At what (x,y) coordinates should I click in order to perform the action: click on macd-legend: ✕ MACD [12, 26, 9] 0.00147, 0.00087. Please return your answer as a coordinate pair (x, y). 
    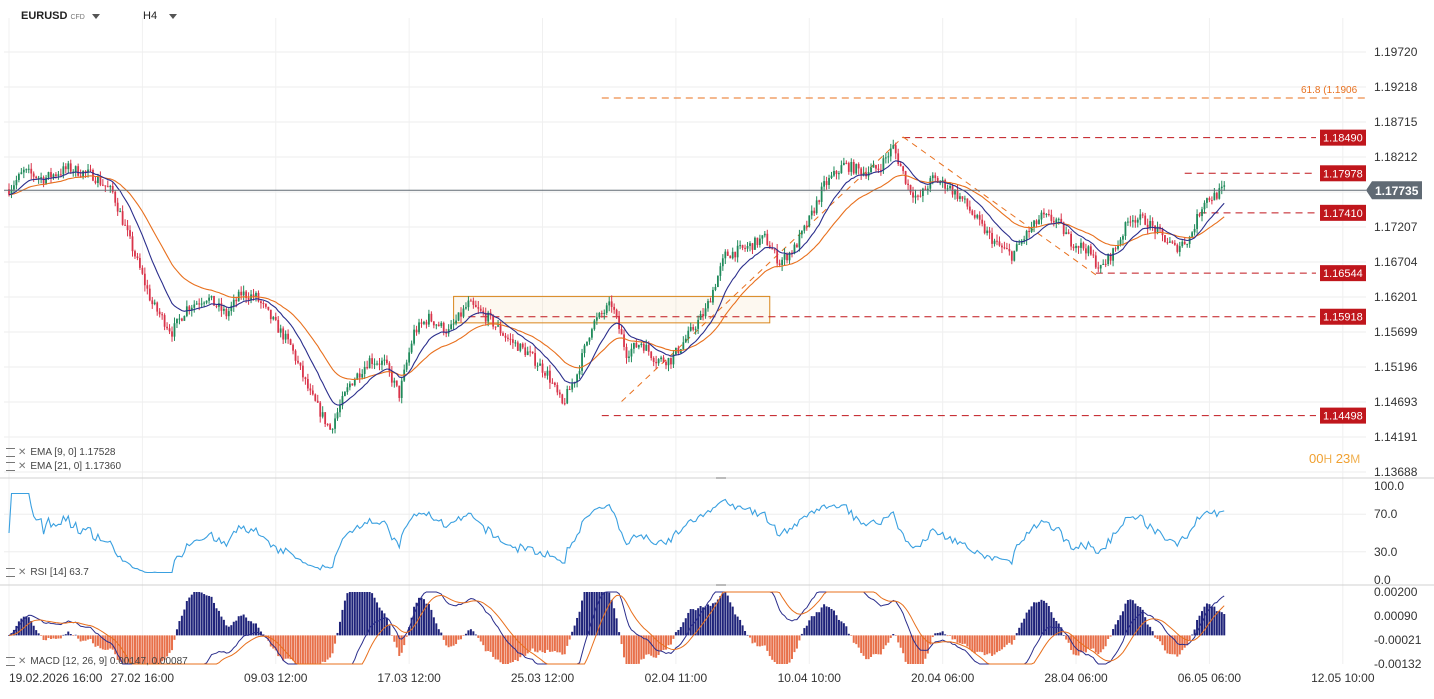
    Looking at the image, I should click on (97, 661).